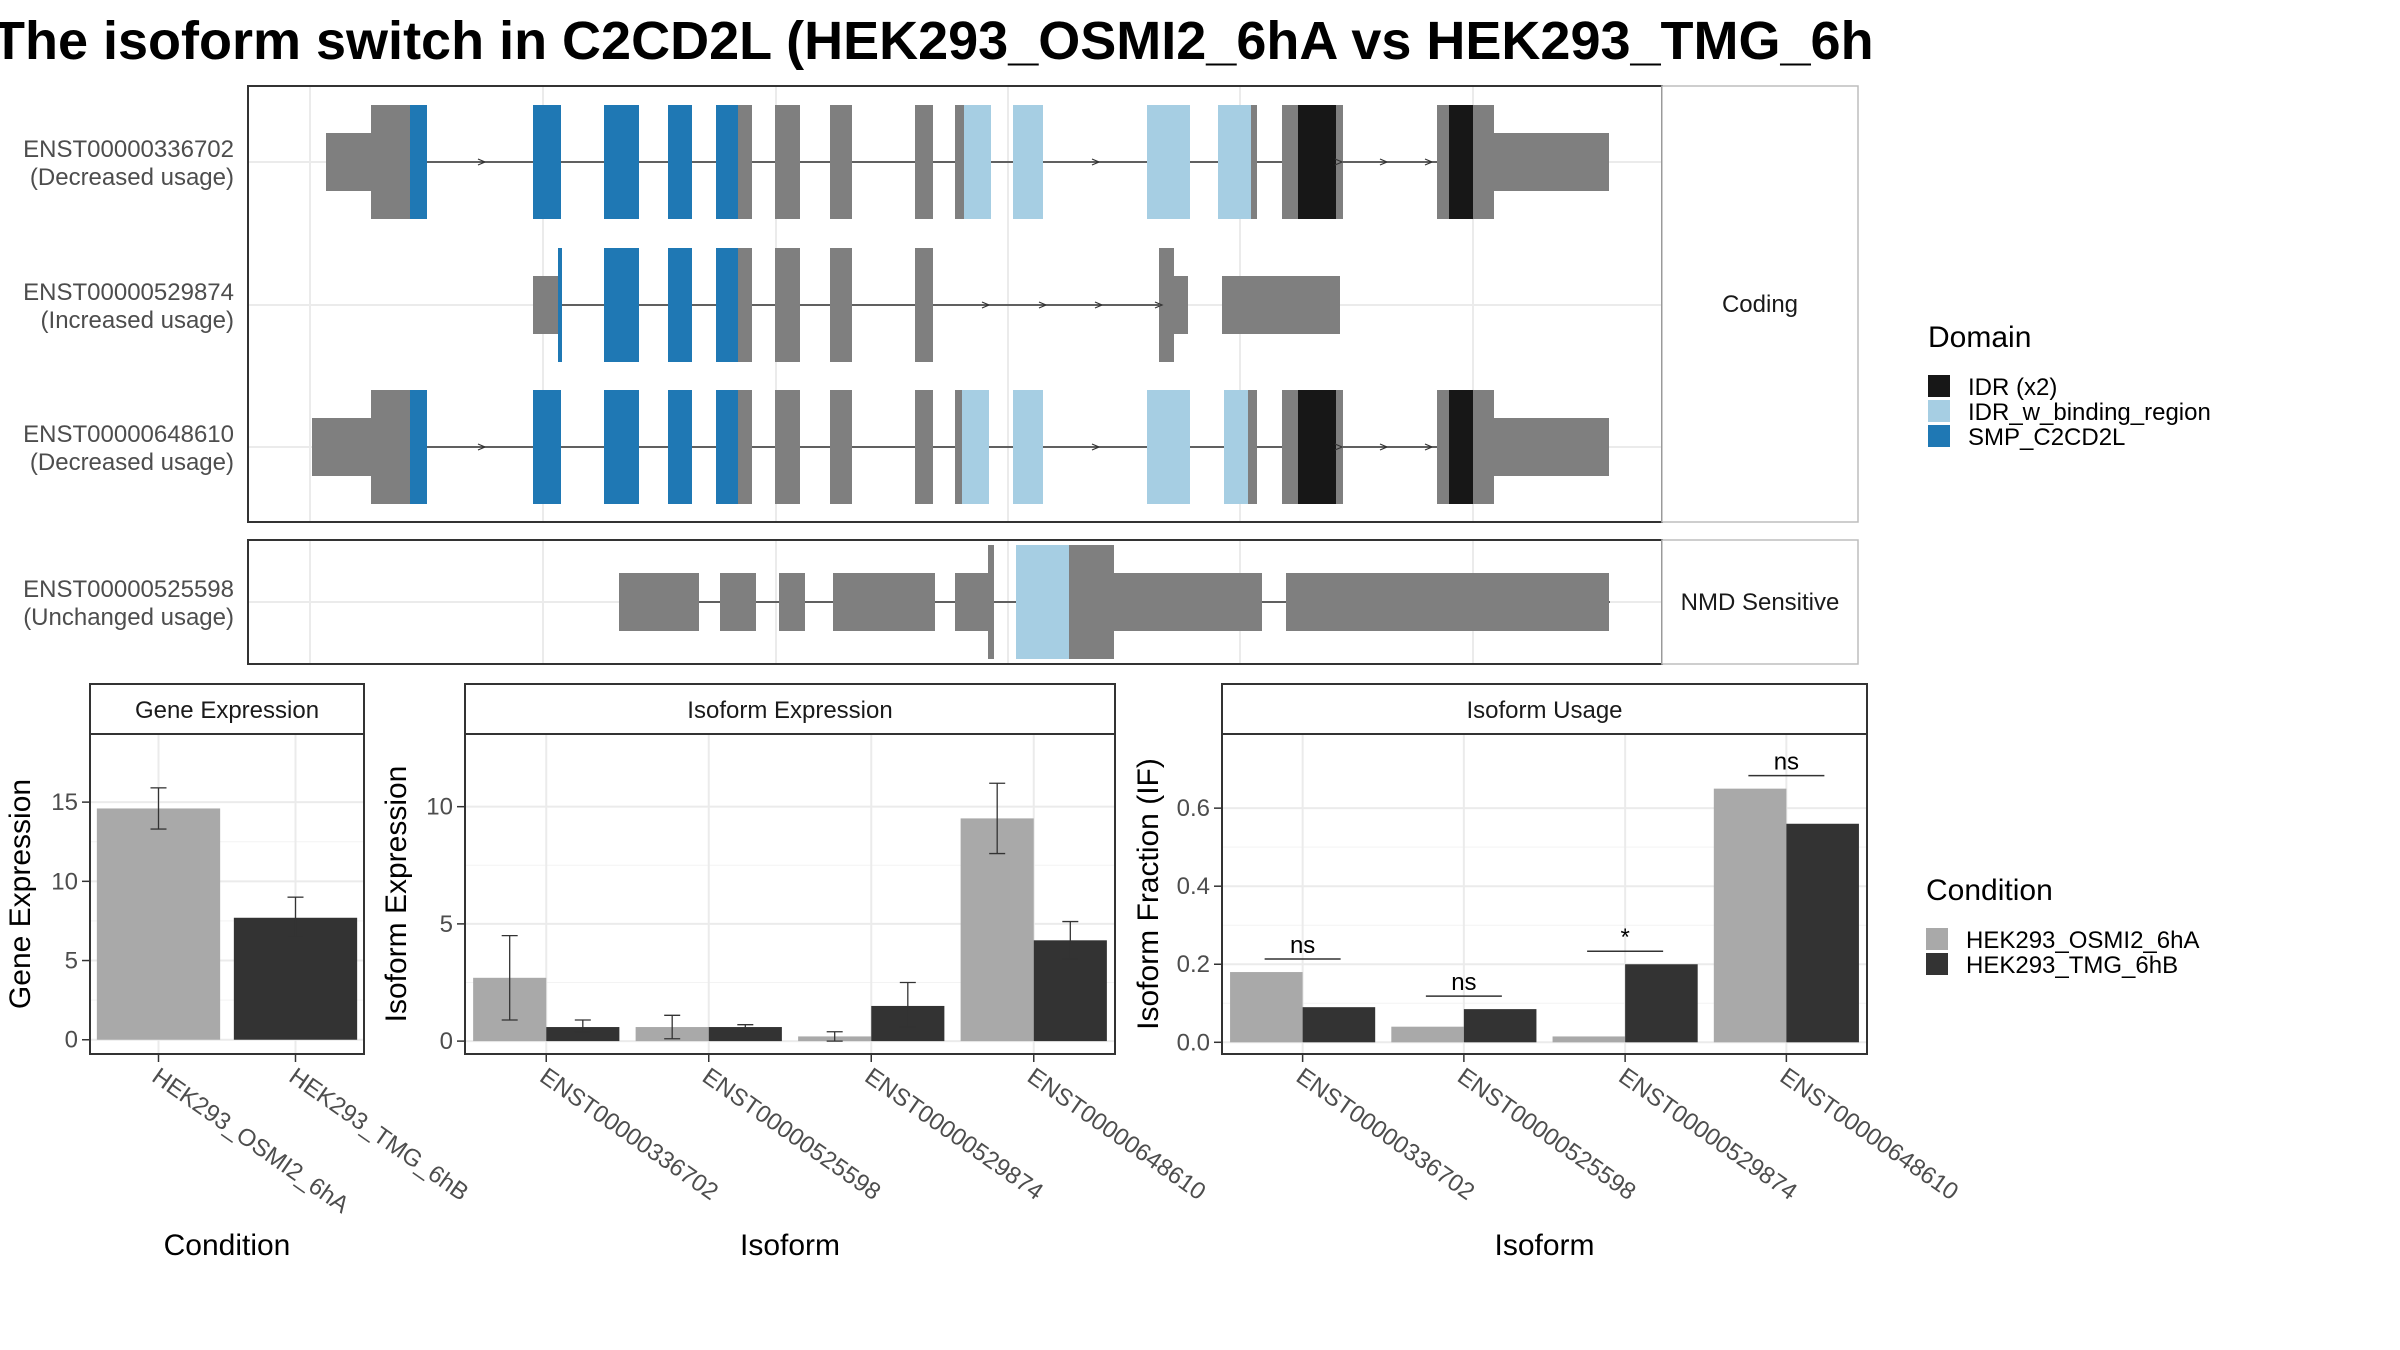 This screenshot has width=2400, height=1350. Describe the element at coordinates (128, 149) in the screenshot. I see `transcript-id-label: ENST00000336702` at that location.